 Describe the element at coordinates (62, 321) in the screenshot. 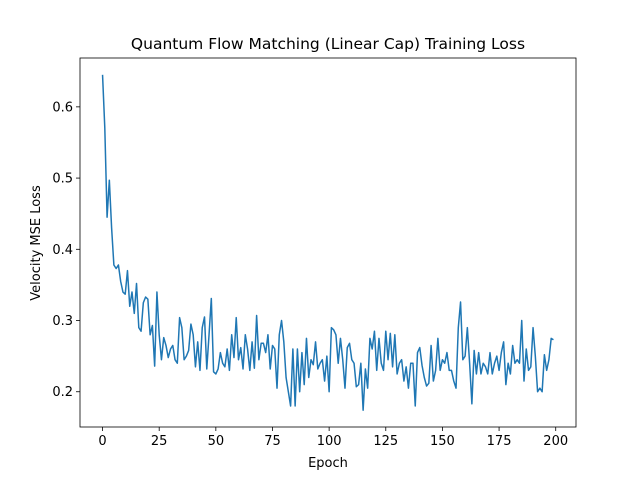

I see `y-tick-label: 0.3` at that location.